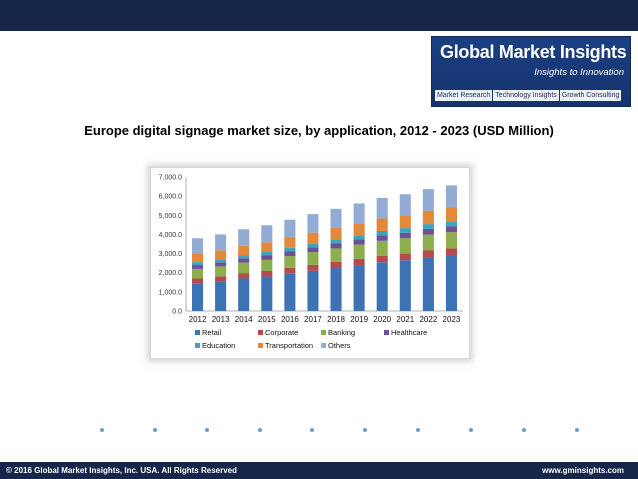 Image resolution: width=638 pixels, height=479 pixels. What do you see at coordinates (170, 235) in the screenshot?
I see `y-tick-label: 4,000.0` at bounding box center [170, 235].